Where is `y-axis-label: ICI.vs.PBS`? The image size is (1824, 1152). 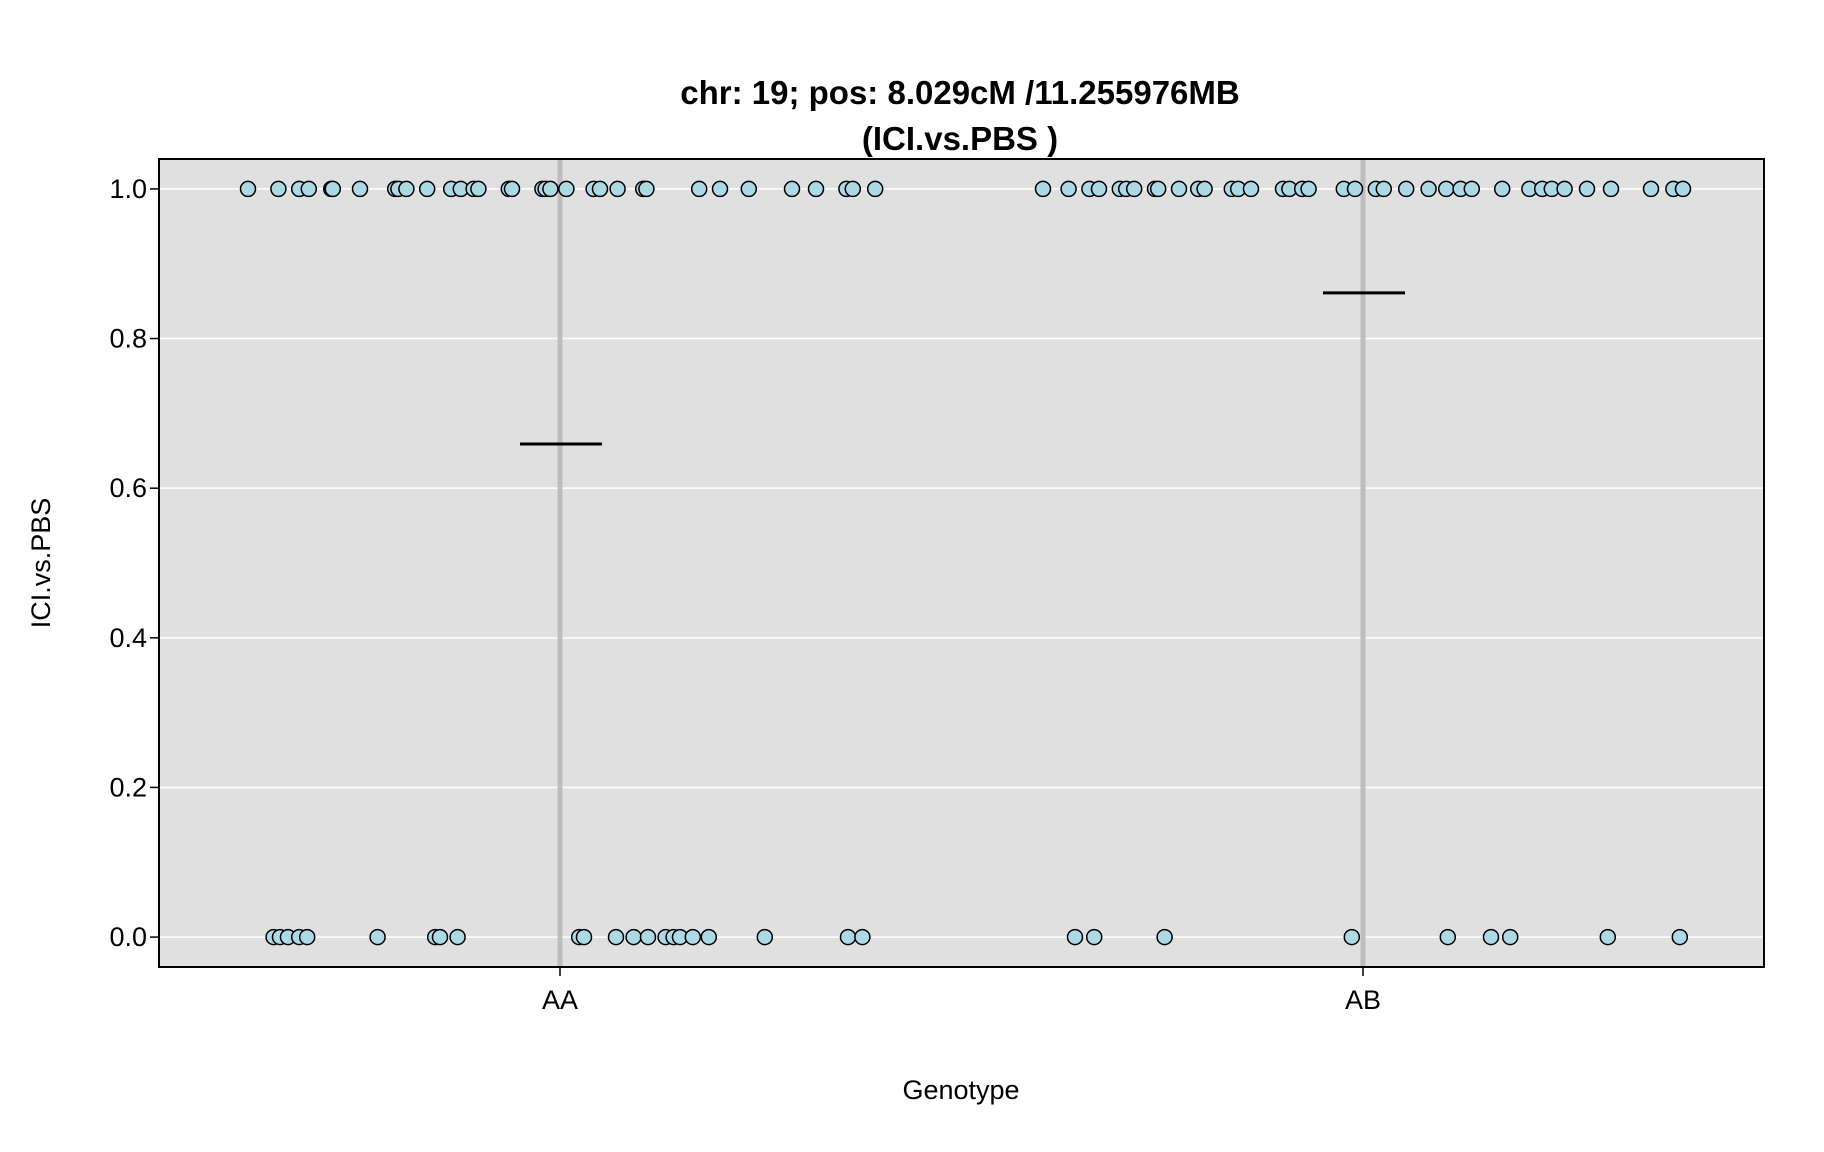 y-axis-label: ICI.vs.PBS is located at coordinates (41, 563).